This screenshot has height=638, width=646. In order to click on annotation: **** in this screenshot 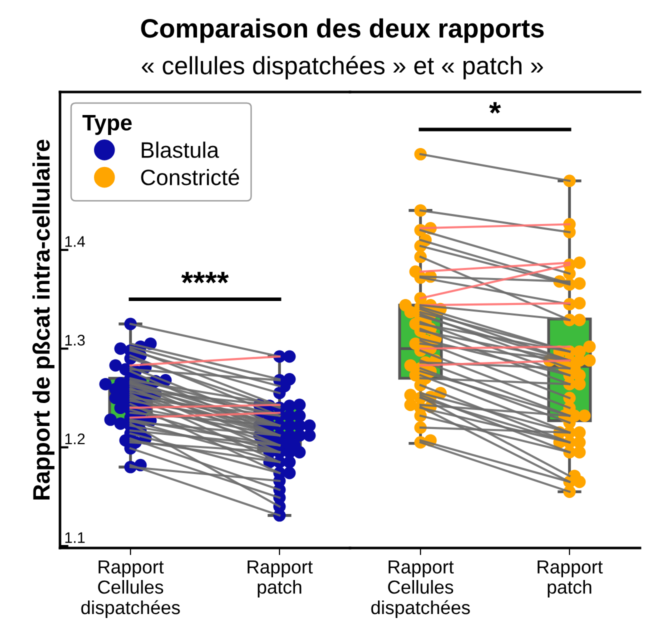, I will do `click(205, 278)`.